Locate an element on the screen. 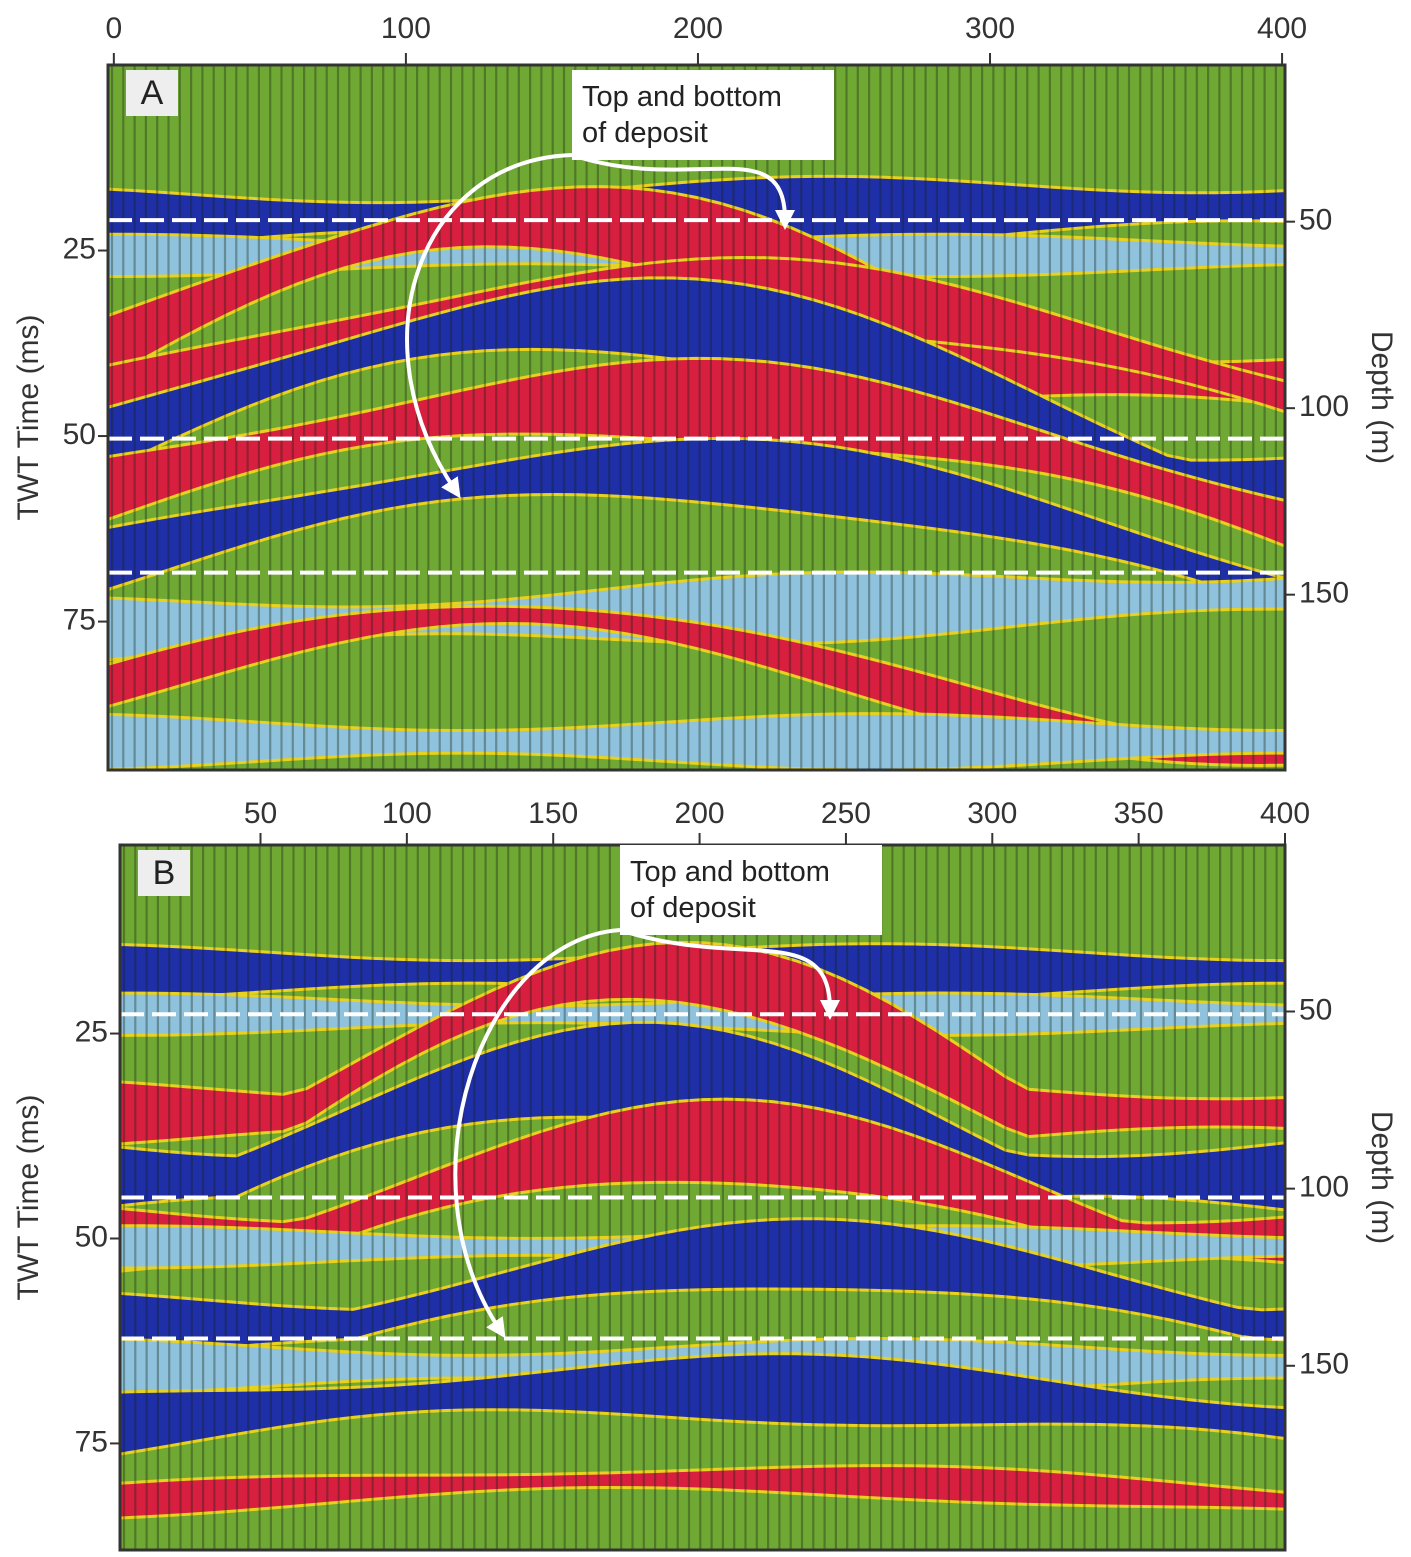 The width and height of the screenshot is (1411, 1557). panel-label: B is located at coordinates (164, 873).